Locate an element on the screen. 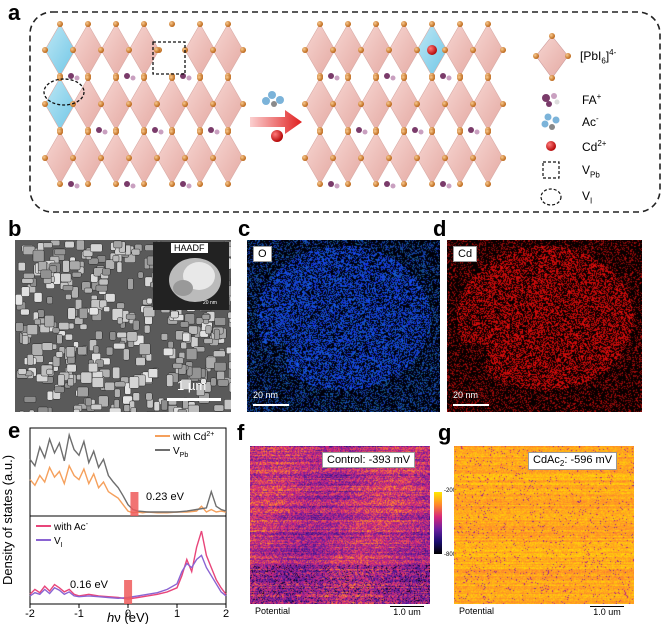  legend-text-vpb: VPb is located at coordinates (180, 452).